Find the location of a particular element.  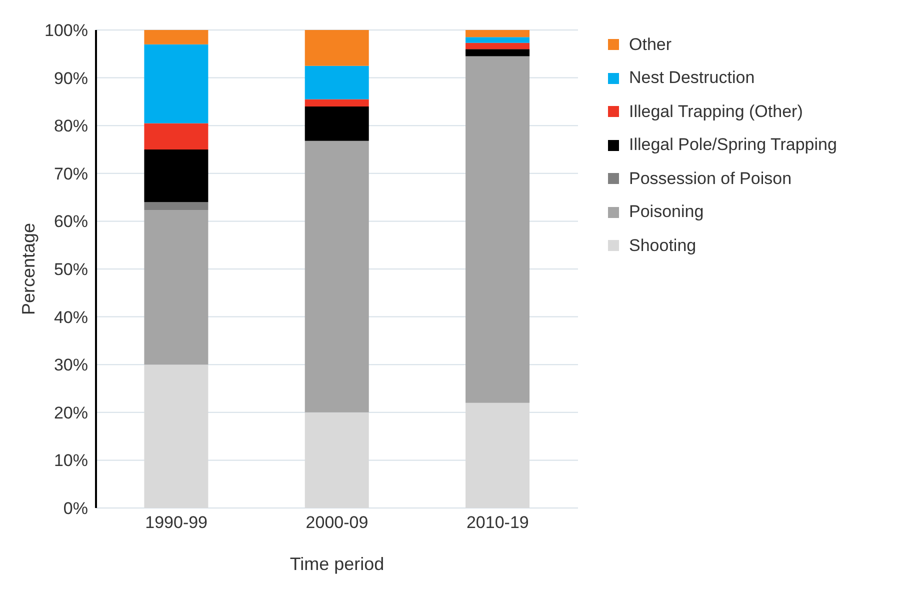

legend-label: Illegal Trapping (Other) is located at coordinates (716, 112).